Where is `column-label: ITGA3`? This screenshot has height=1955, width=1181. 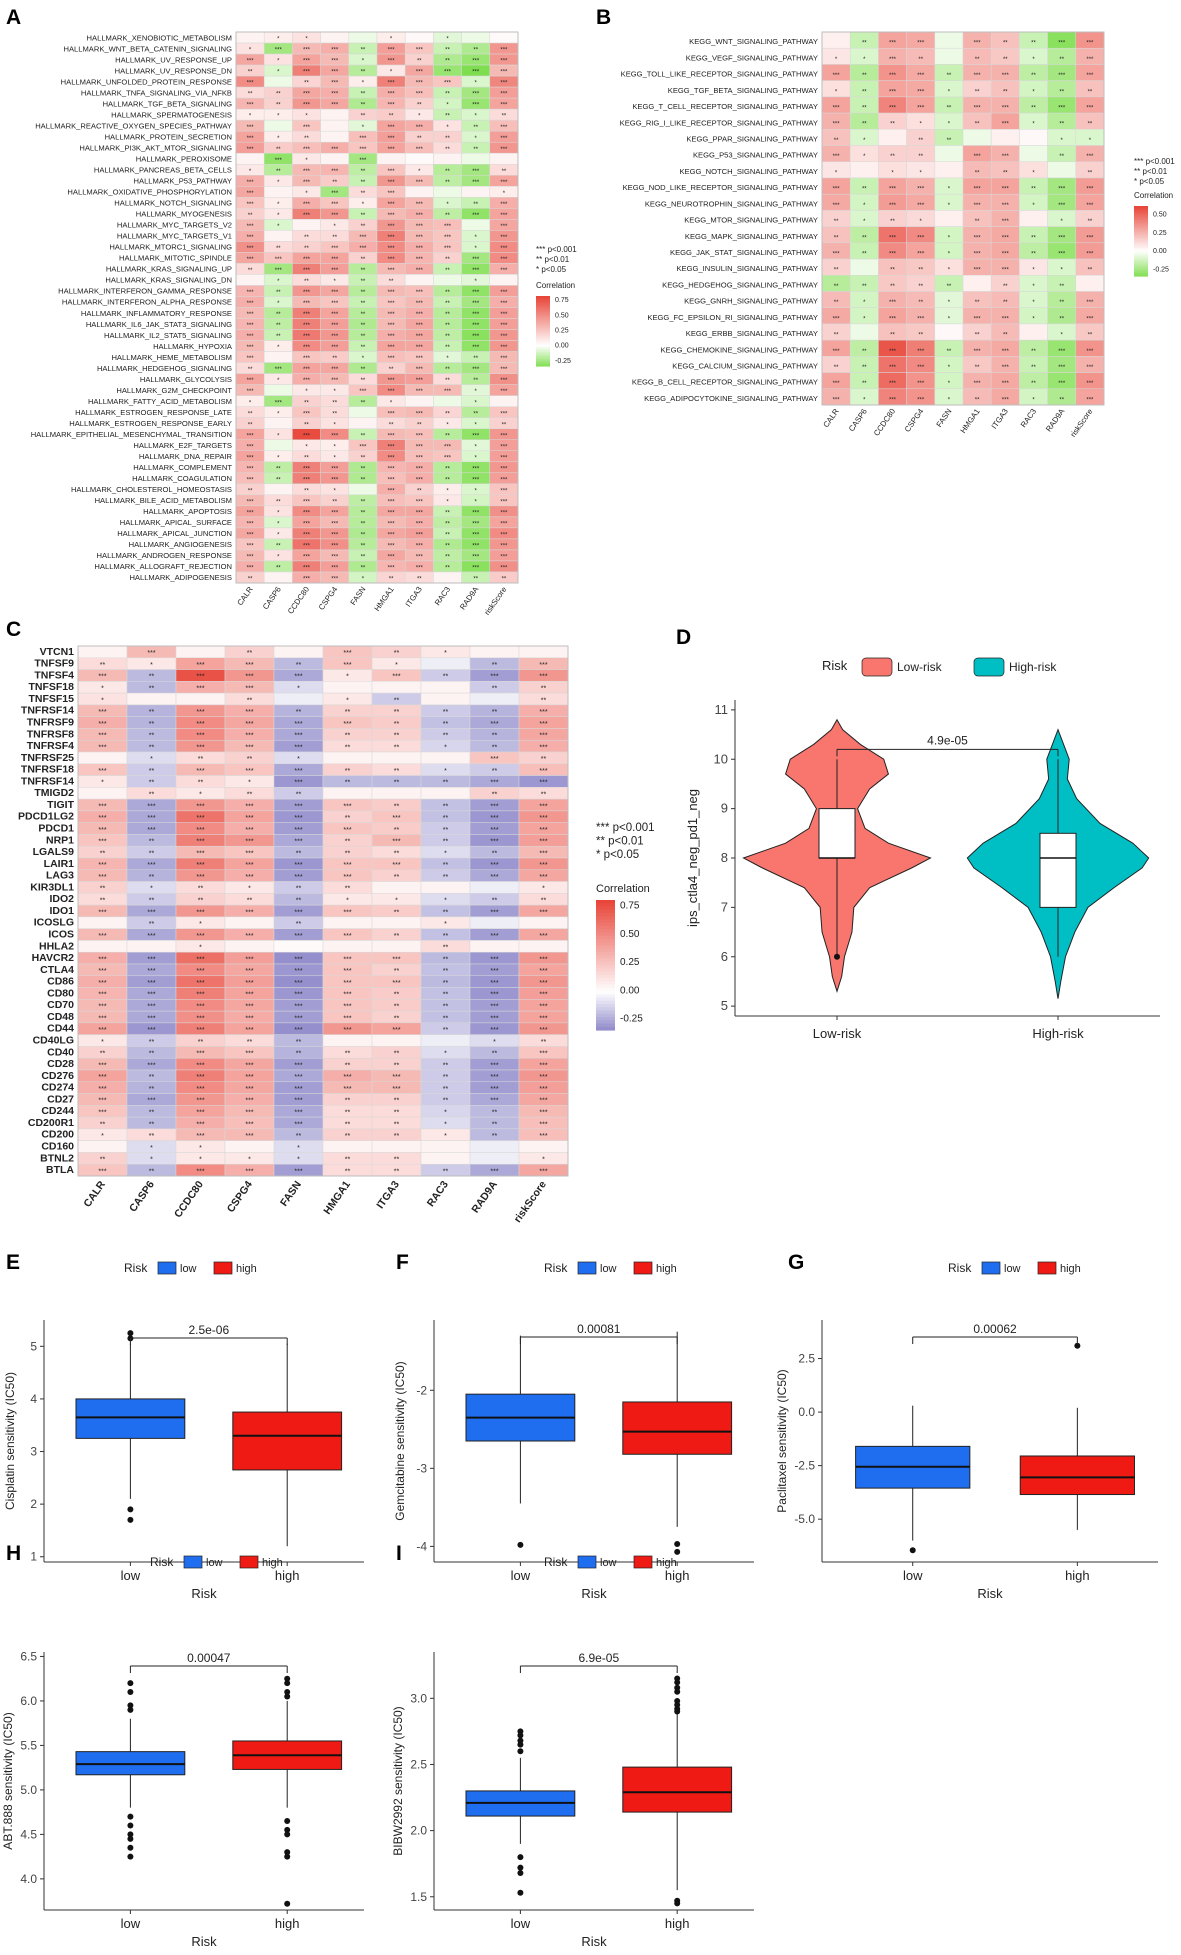
column-label: ITGA3 is located at coordinates (414, 597).